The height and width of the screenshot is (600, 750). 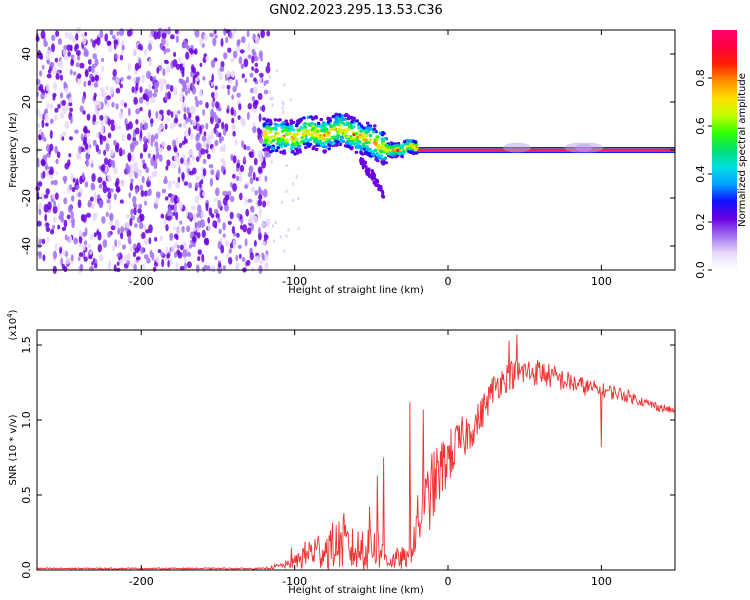 What do you see at coordinates (700, 270) in the screenshot?
I see `colorbar-tick-label: 0.0` at bounding box center [700, 270].